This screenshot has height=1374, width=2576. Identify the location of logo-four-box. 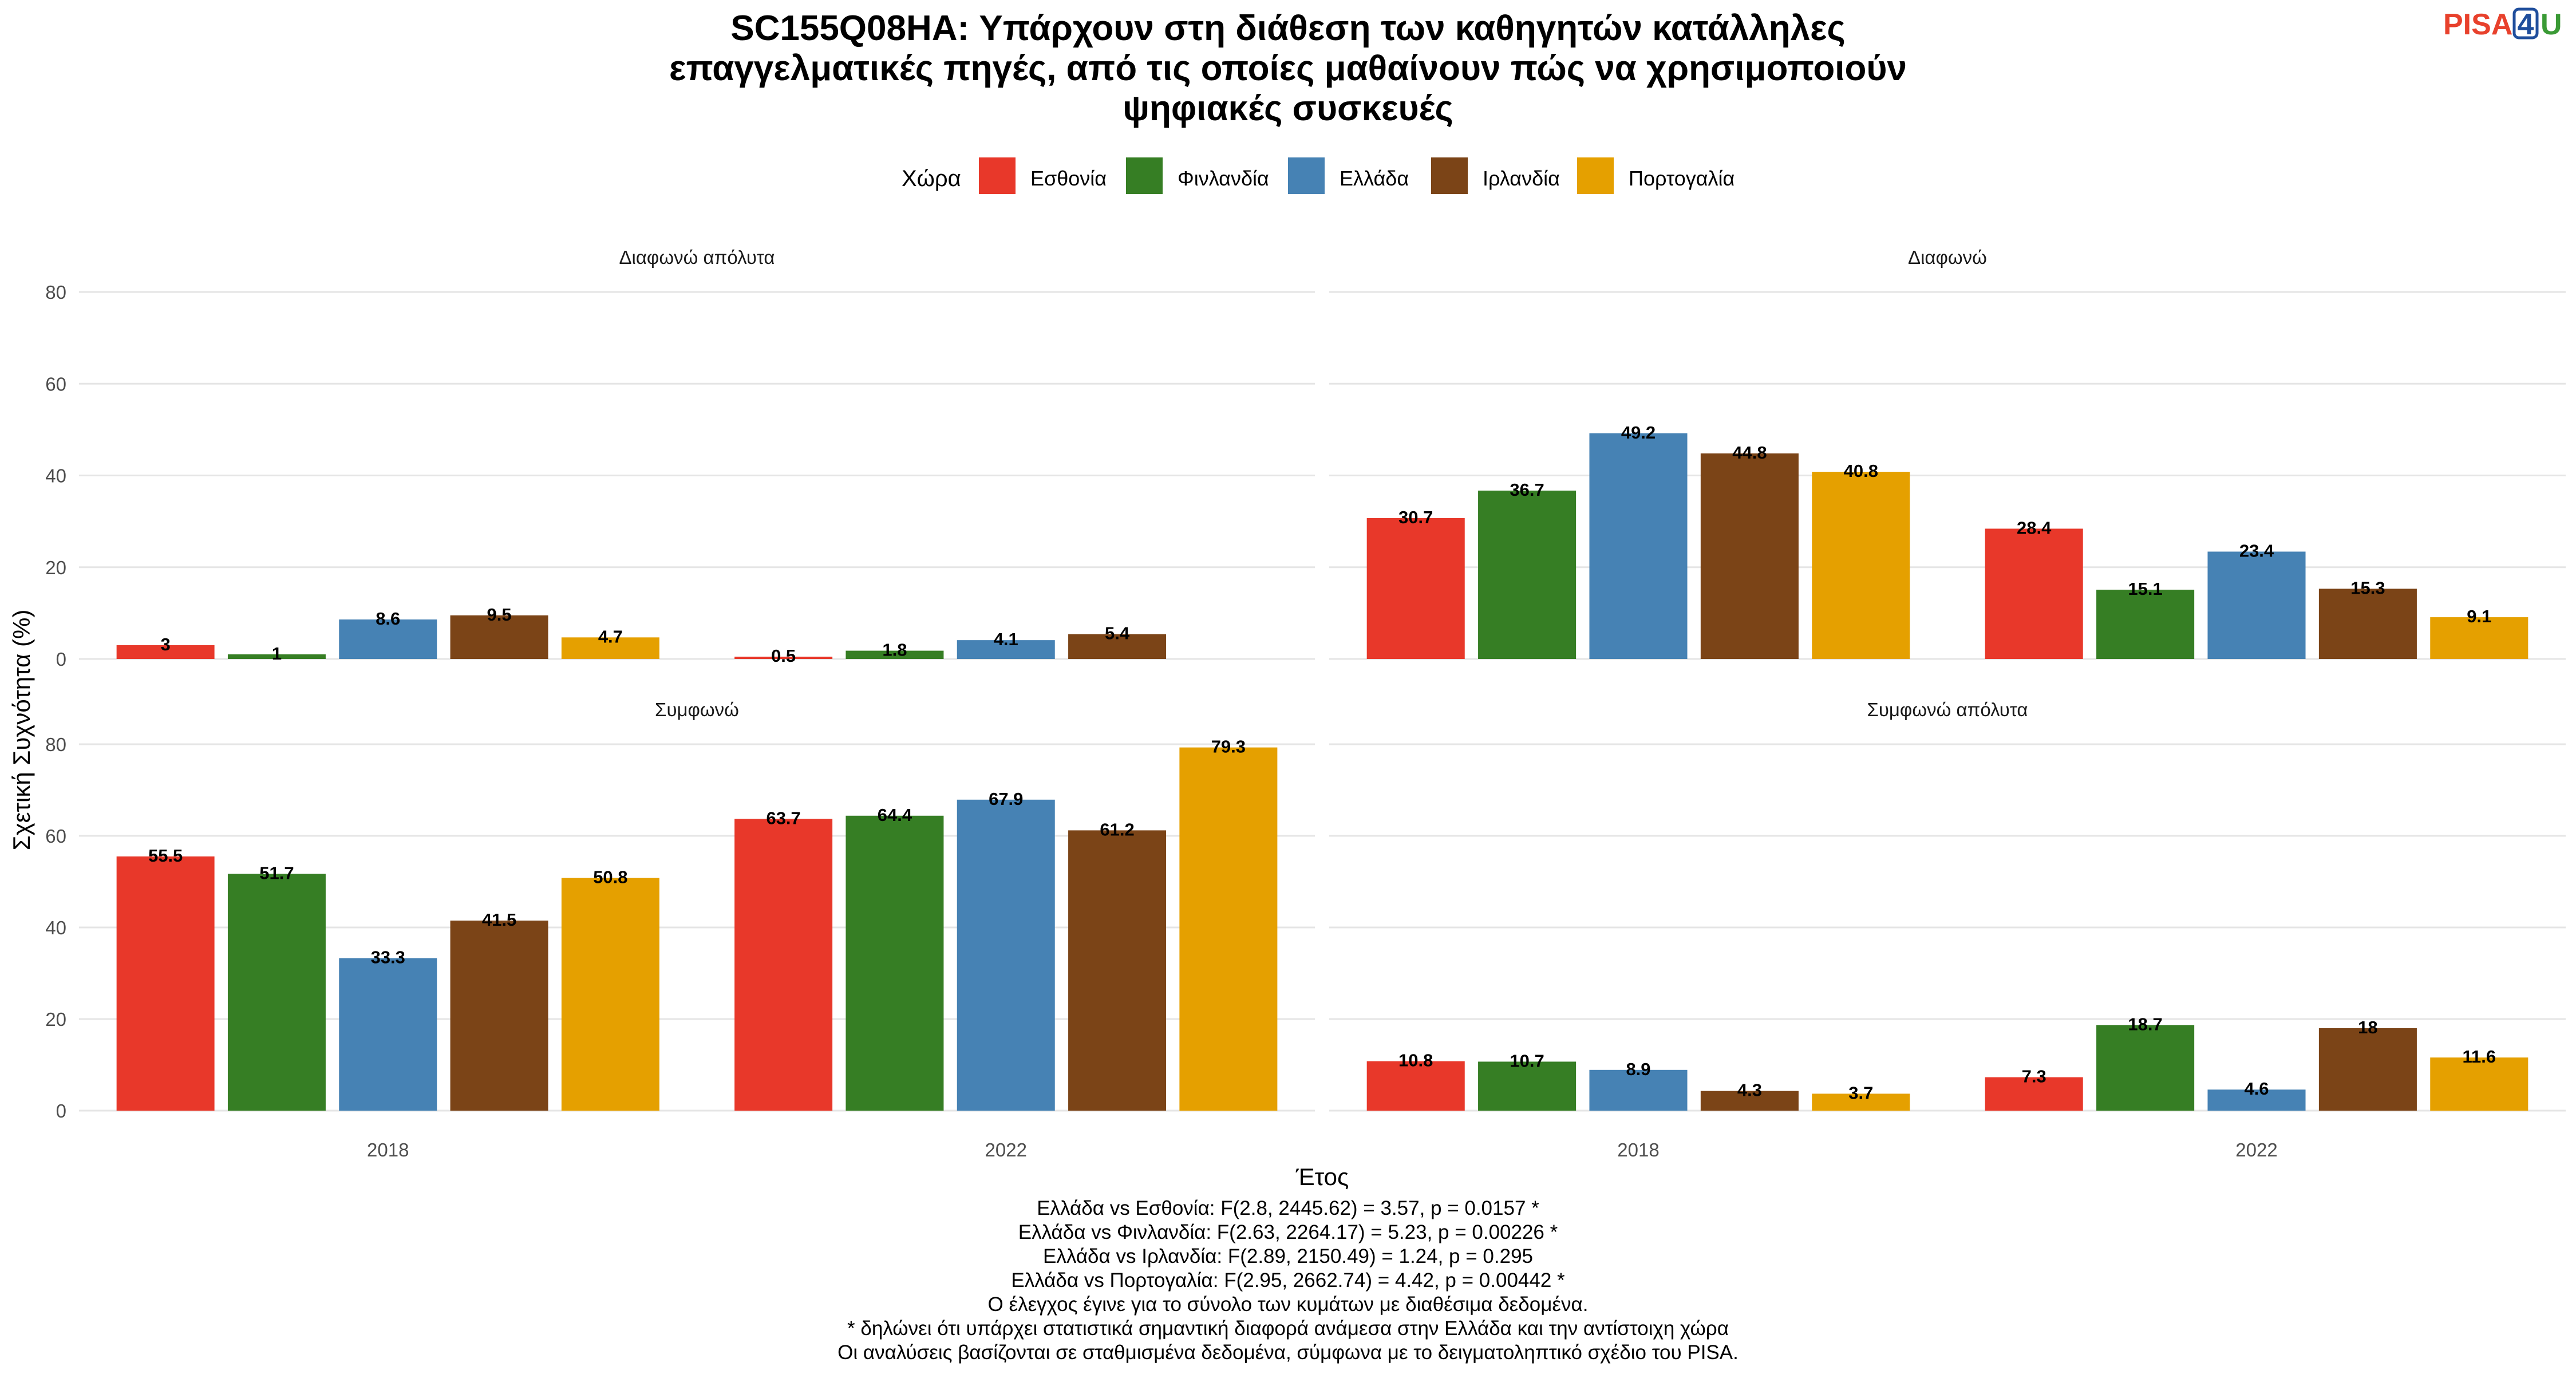
(2525, 24).